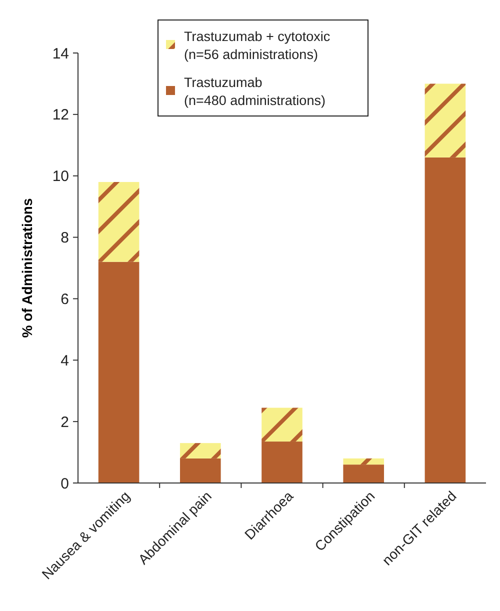 The image size is (500, 611). What do you see at coordinates (255, 91) in the screenshot?
I see `legend-label: Trastuzumab (n=480 administrations)` at bounding box center [255, 91].